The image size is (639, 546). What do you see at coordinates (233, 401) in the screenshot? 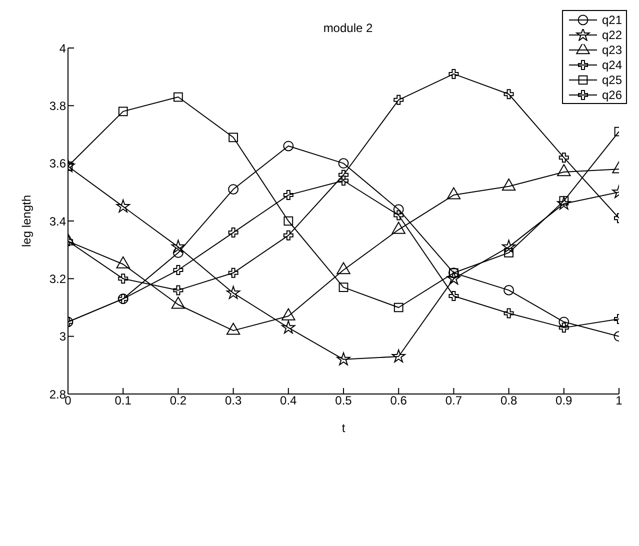
I see `x-tick-label: 0.3` at bounding box center [233, 401].